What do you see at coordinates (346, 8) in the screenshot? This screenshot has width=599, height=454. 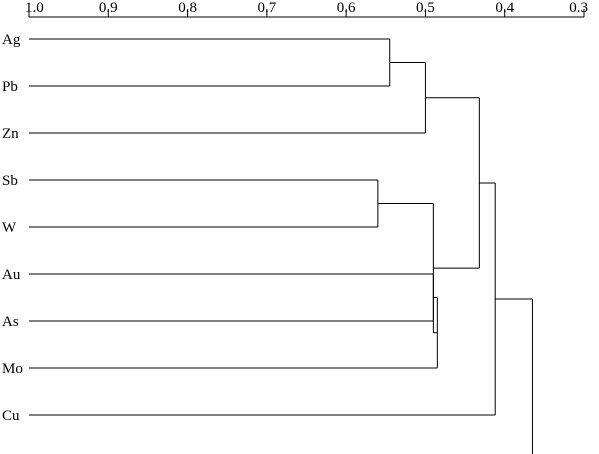 I see `axis-tick-label: 0.6` at bounding box center [346, 8].